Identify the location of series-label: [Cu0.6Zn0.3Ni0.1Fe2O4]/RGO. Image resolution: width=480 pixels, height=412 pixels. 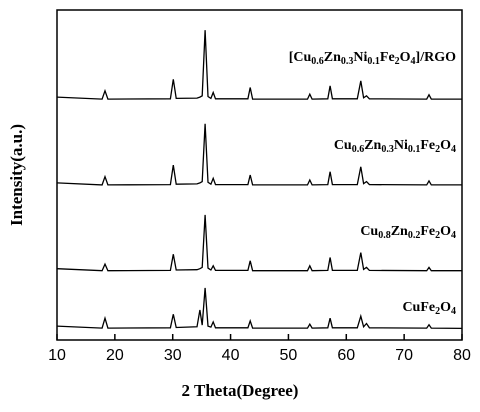
(372, 58).